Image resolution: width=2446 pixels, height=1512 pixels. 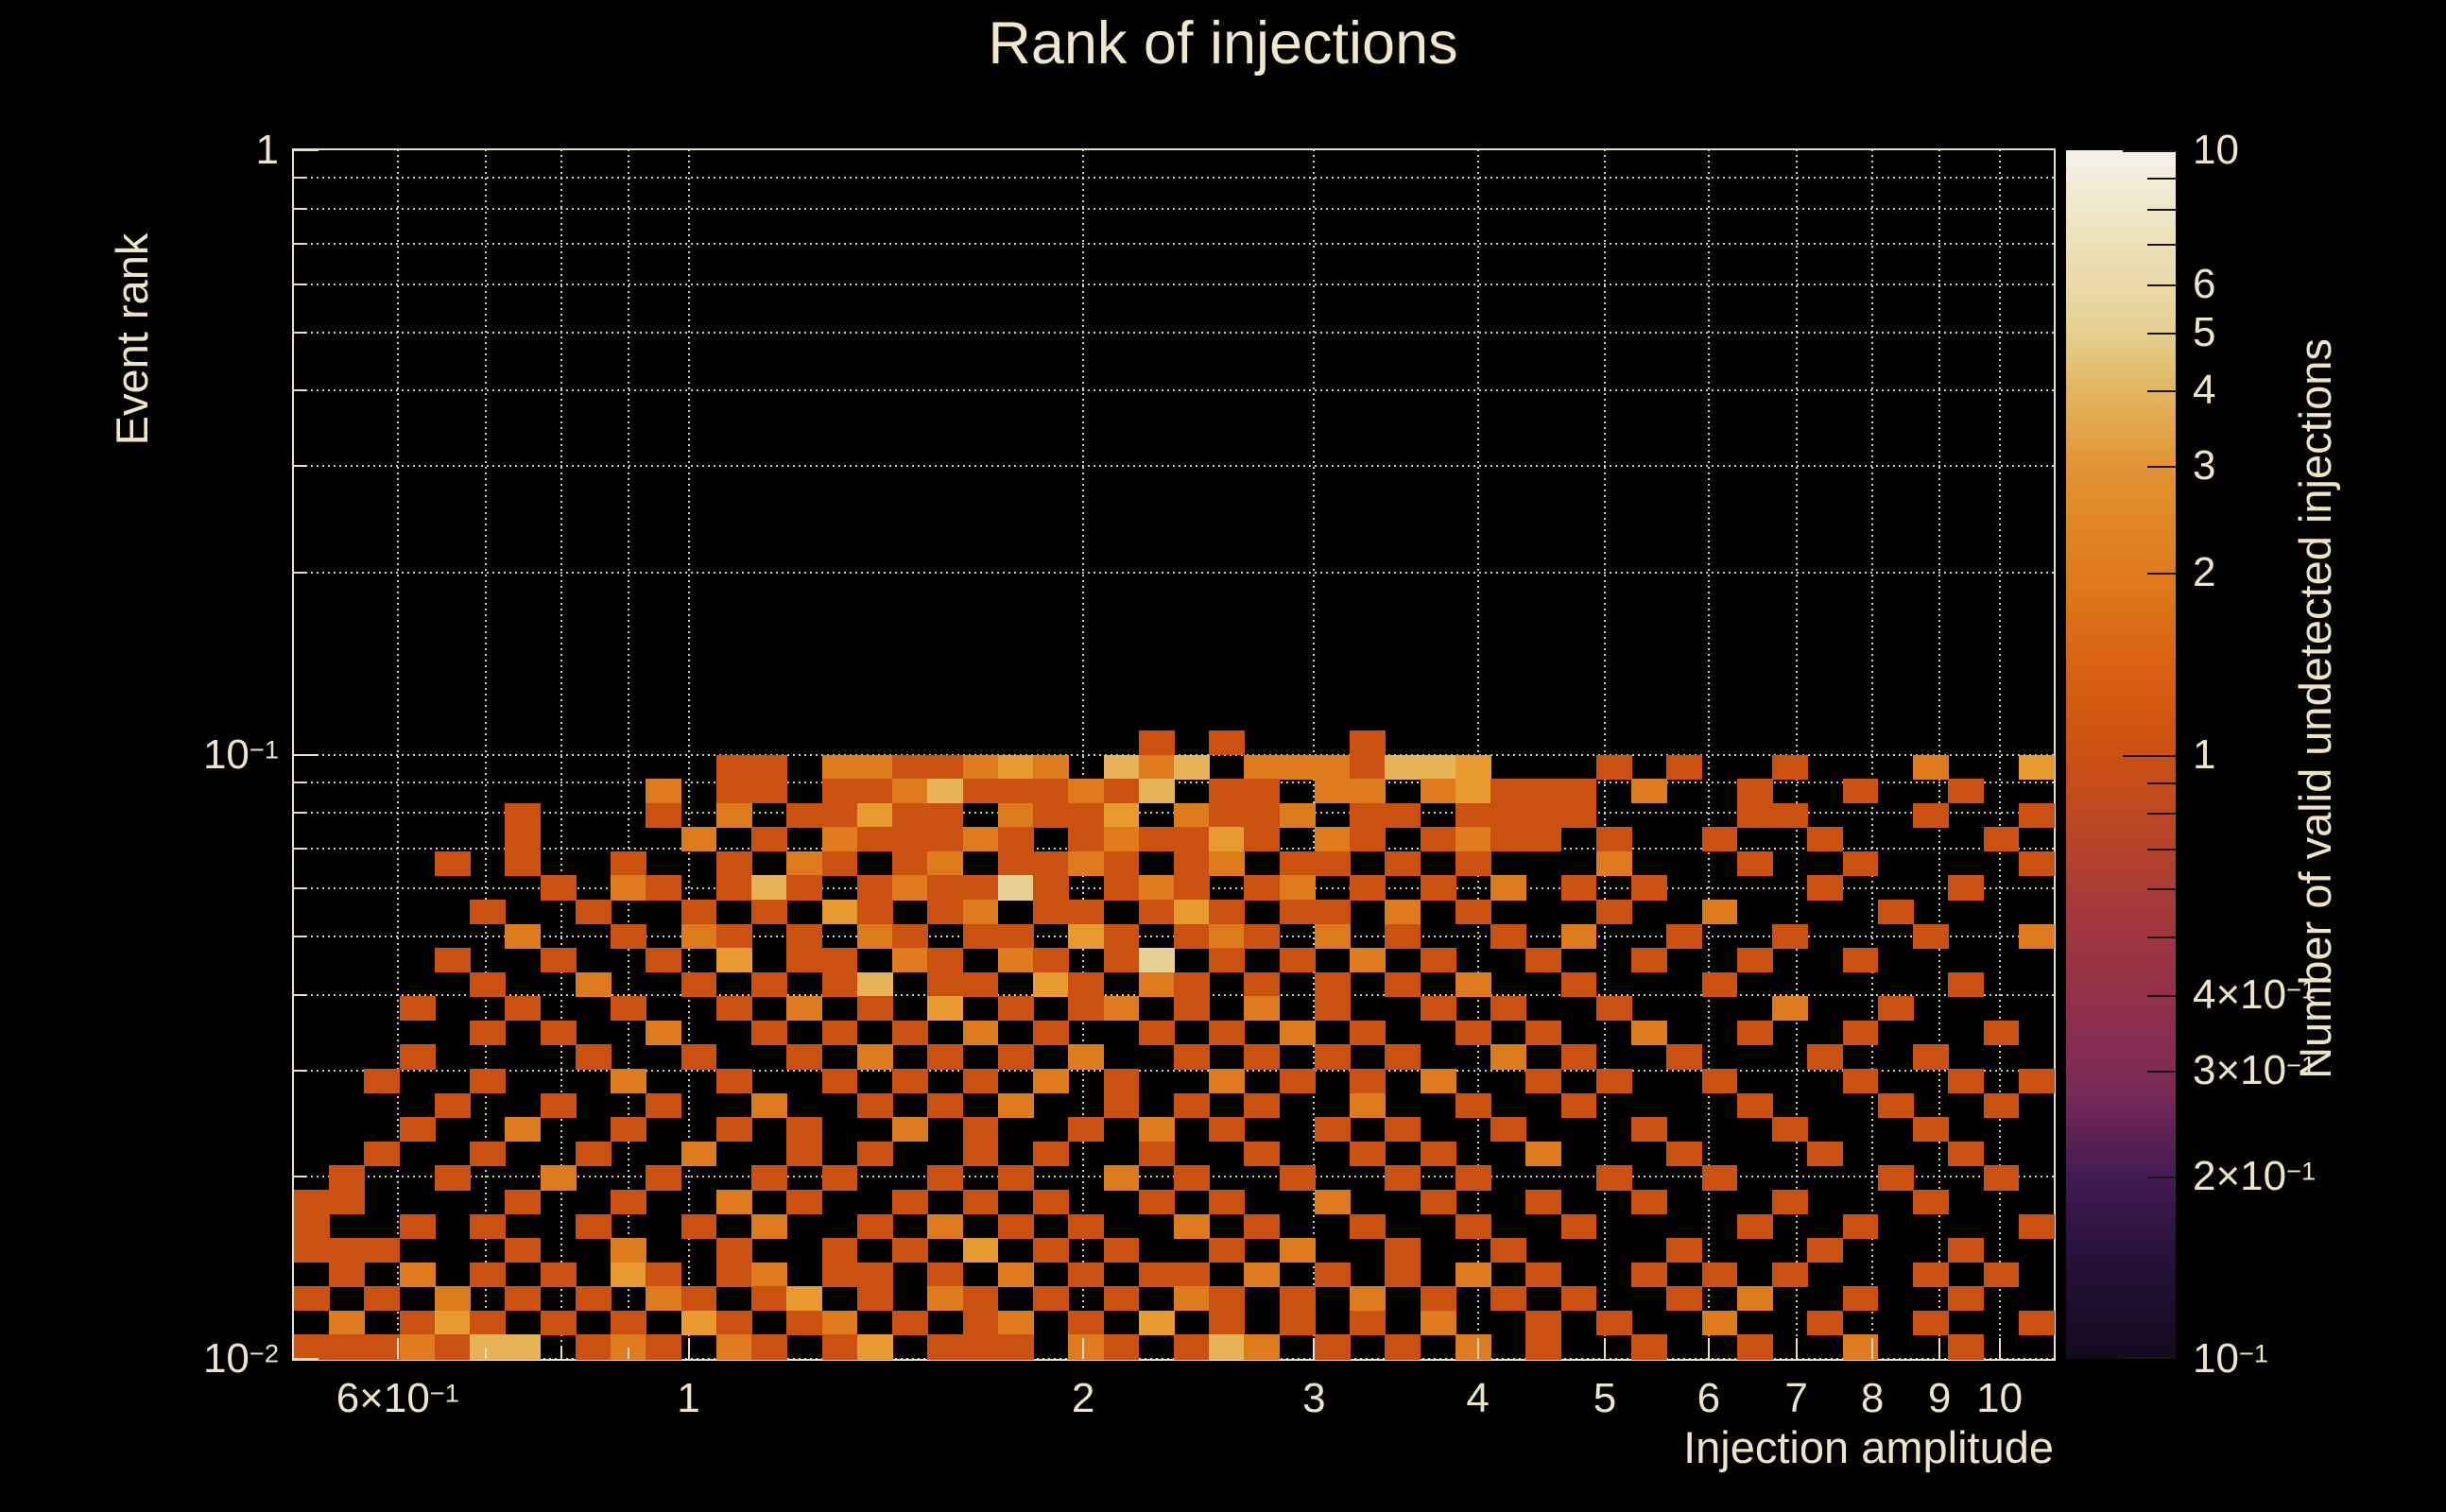 What do you see at coordinates (2255, 1176) in the screenshot?
I see `colorbar-tick-label: 2×10⁻¹` at bounding box center [2255, 1176].